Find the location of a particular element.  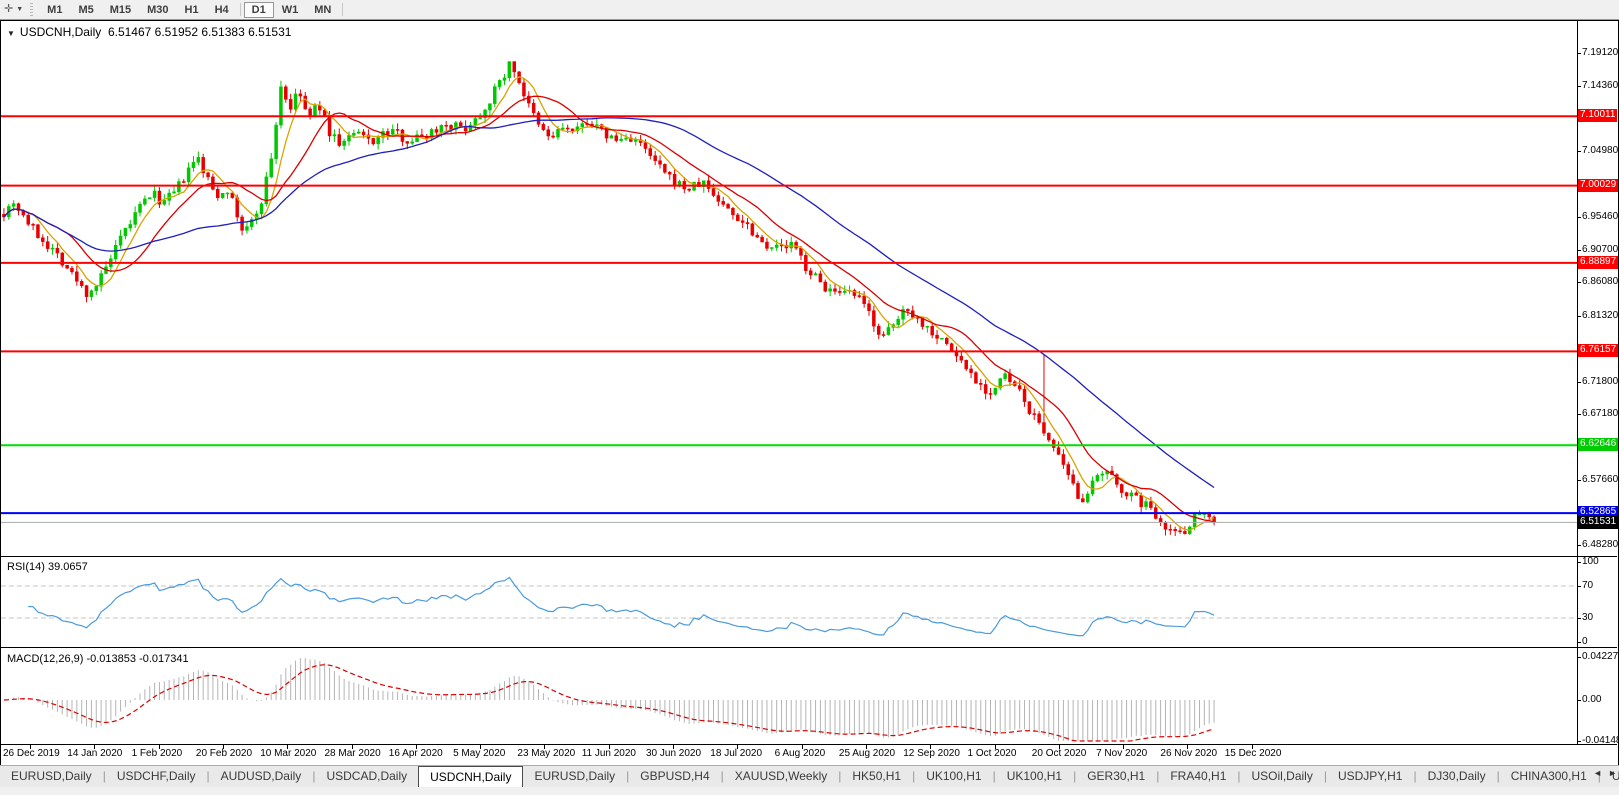

tab-xauusd-weekly: XAUUSD,Weekly is located at coordinates (781, 776).